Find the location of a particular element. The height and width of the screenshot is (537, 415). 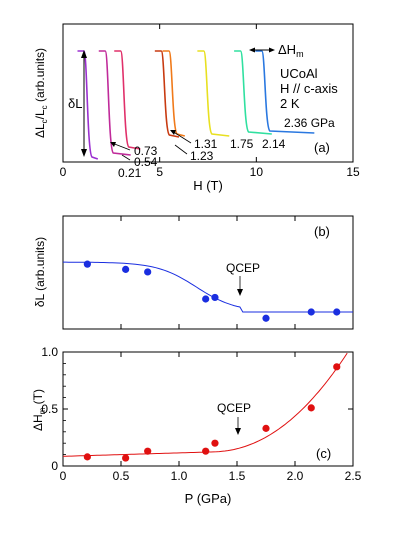

delta-l-arrow-head-bottom is located at coordinates (84, 153).